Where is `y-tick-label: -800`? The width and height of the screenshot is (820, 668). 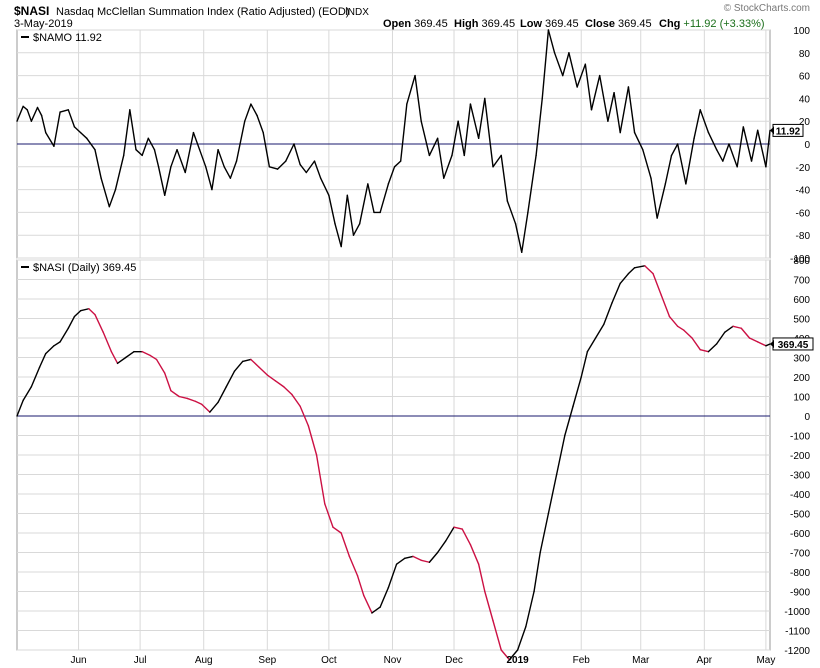
y-tick-label: -800 is located at coordinates (800, 573).